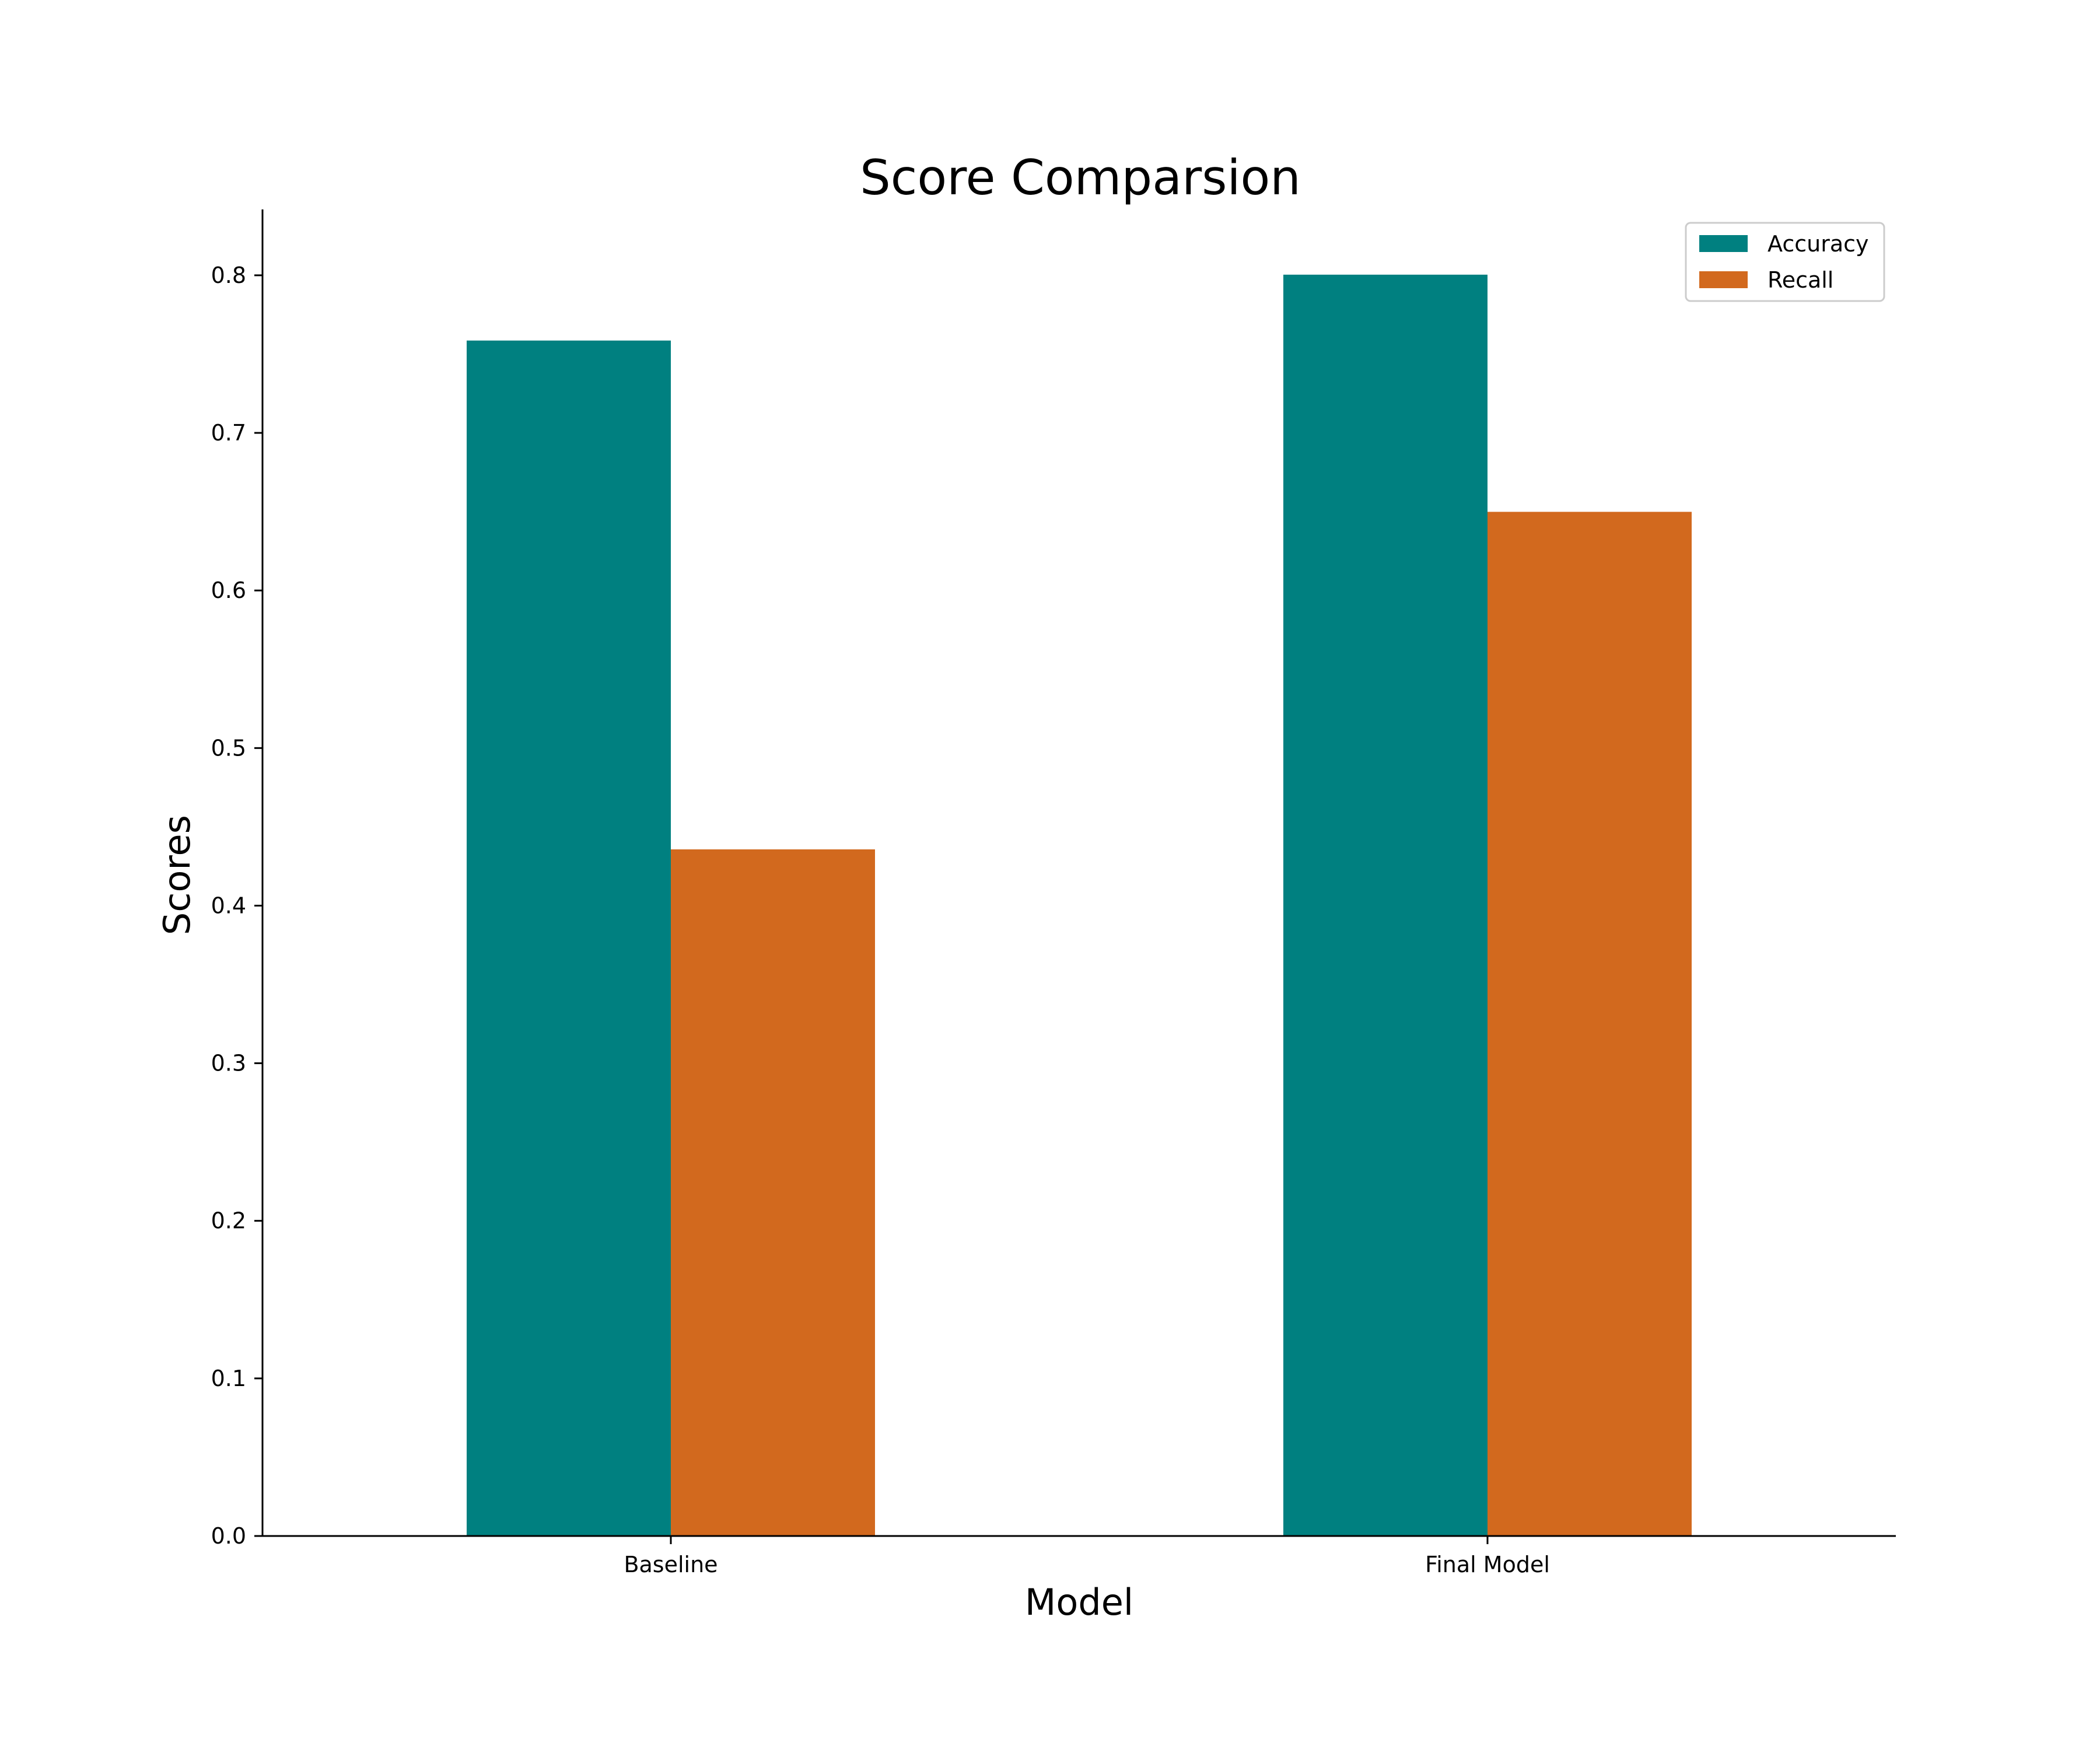  Describe the element at coordinates (1723, 243) in the screenshot. I see `legend-swatch-accuracy` at that location.